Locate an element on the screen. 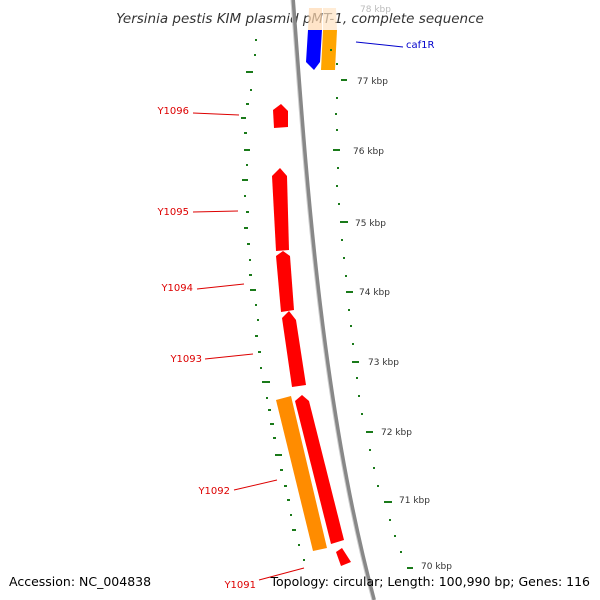 This screenshot has width=600, height=600. gene-y1094 is located at coordinates (285, 281).